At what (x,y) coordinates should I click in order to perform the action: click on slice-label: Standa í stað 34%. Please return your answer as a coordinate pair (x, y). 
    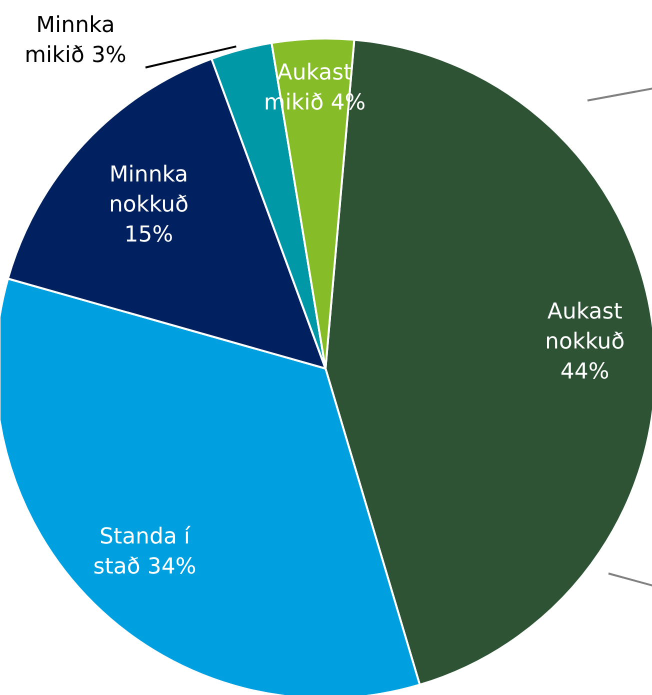
    Looking at the image, I should click on (144, 552).